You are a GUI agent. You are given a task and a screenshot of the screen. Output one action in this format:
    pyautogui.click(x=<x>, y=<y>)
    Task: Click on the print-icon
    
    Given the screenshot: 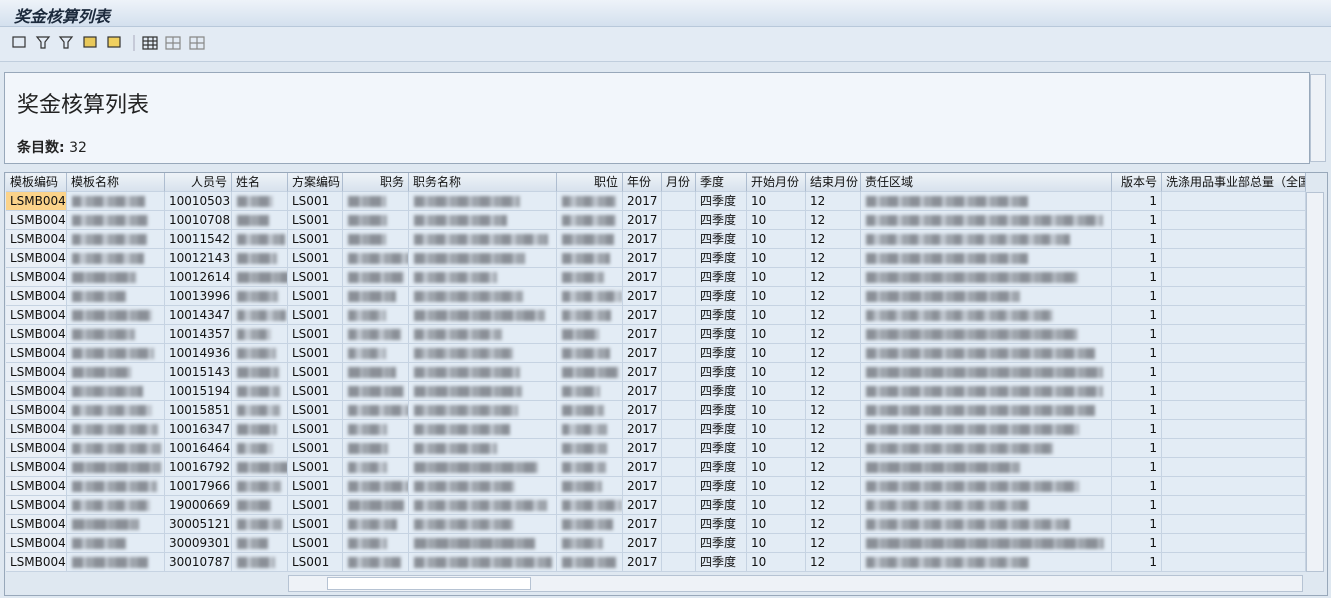 What is the action you would take?
    pyautogui.click(x=19, y=42)
    